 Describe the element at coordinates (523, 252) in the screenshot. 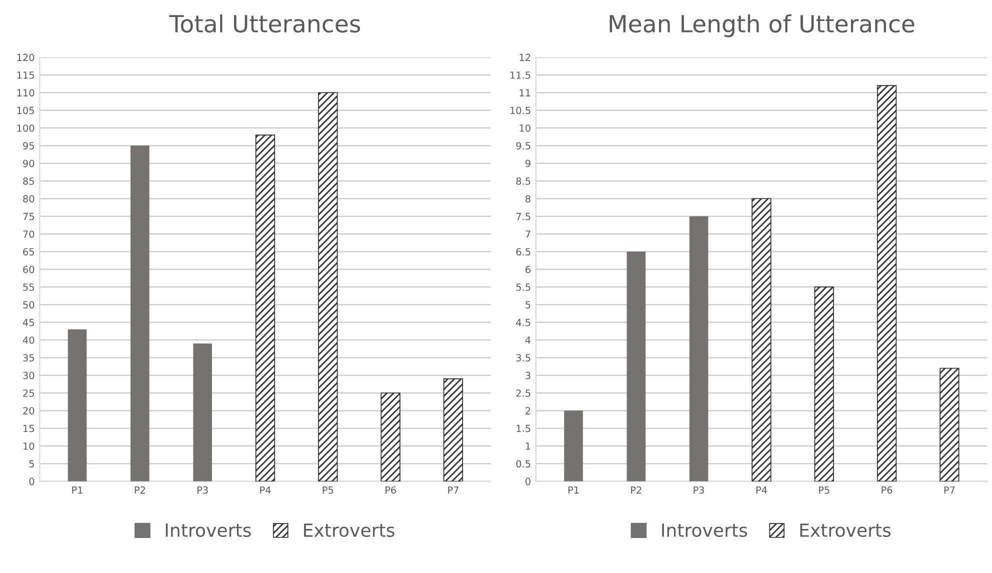

I see `y-tick-label: 6.5` at that location.